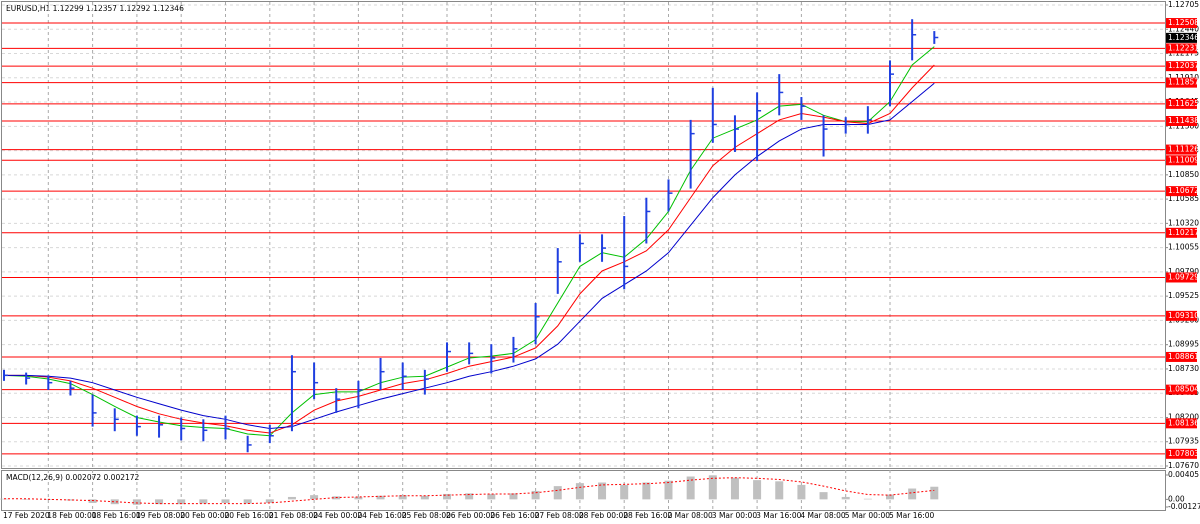 The image size is (1200, 524). What do you see at coordinates (469, 491) in the screenshot?
I see `macd-signal` at bounding box center [469, 491].